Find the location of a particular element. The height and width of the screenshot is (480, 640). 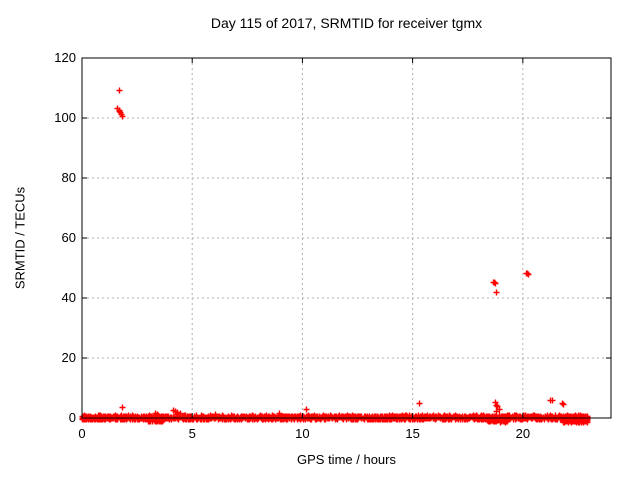

x-tick-label: 0 is located at coordinates (82, 433).